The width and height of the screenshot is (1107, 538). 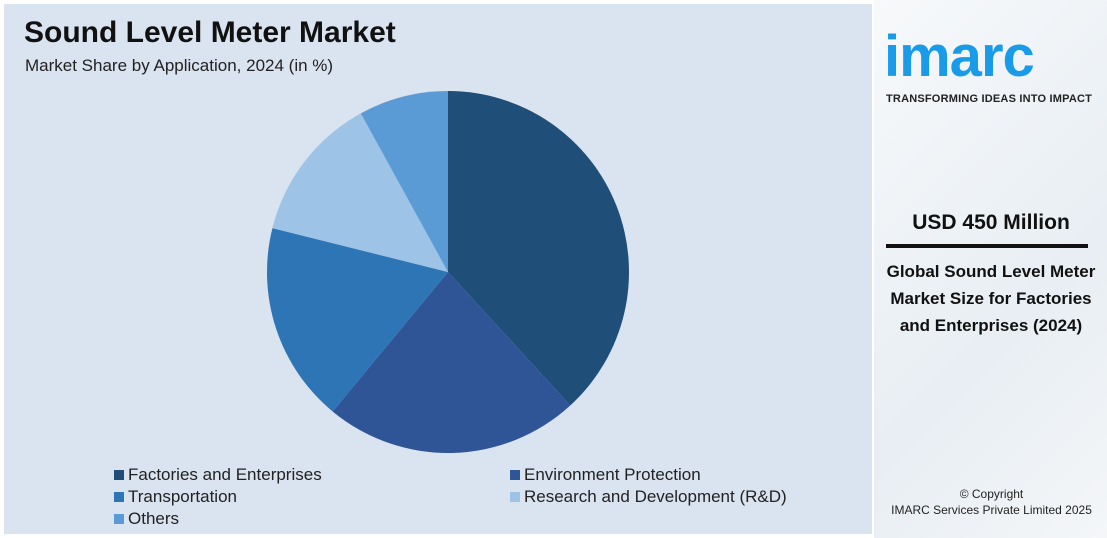 I want to click on legend-label: Others, so click(x=154, y=518).